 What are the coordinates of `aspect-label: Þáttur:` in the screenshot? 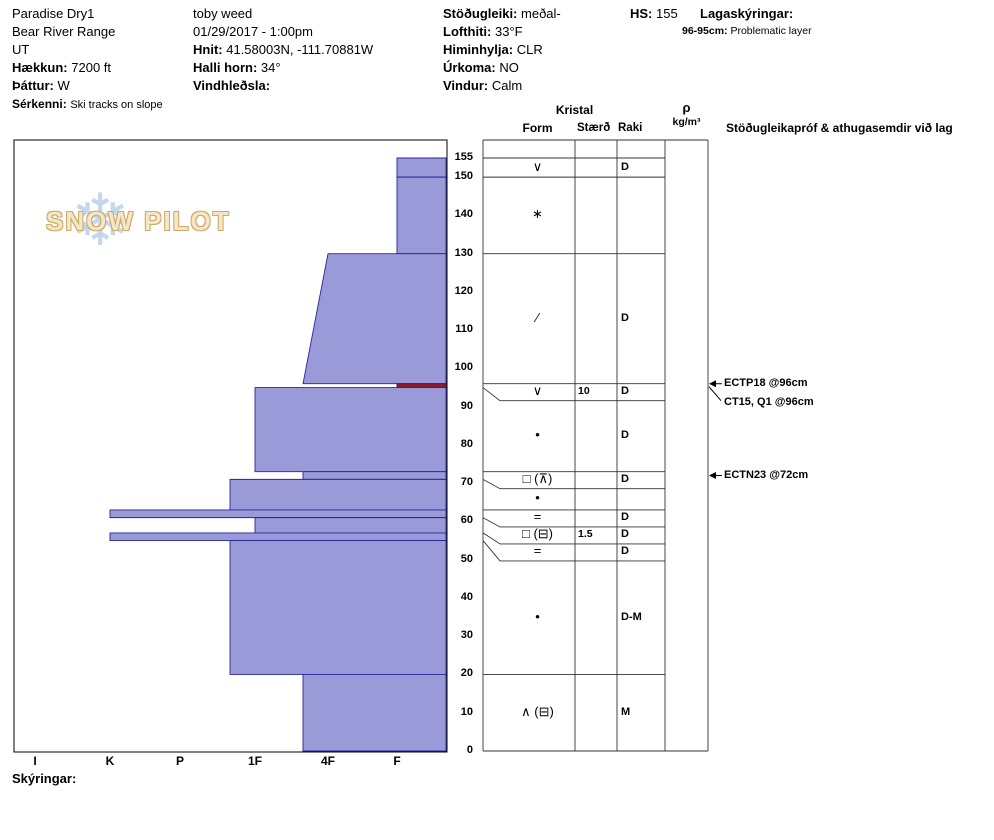 It's located at (33, 85).